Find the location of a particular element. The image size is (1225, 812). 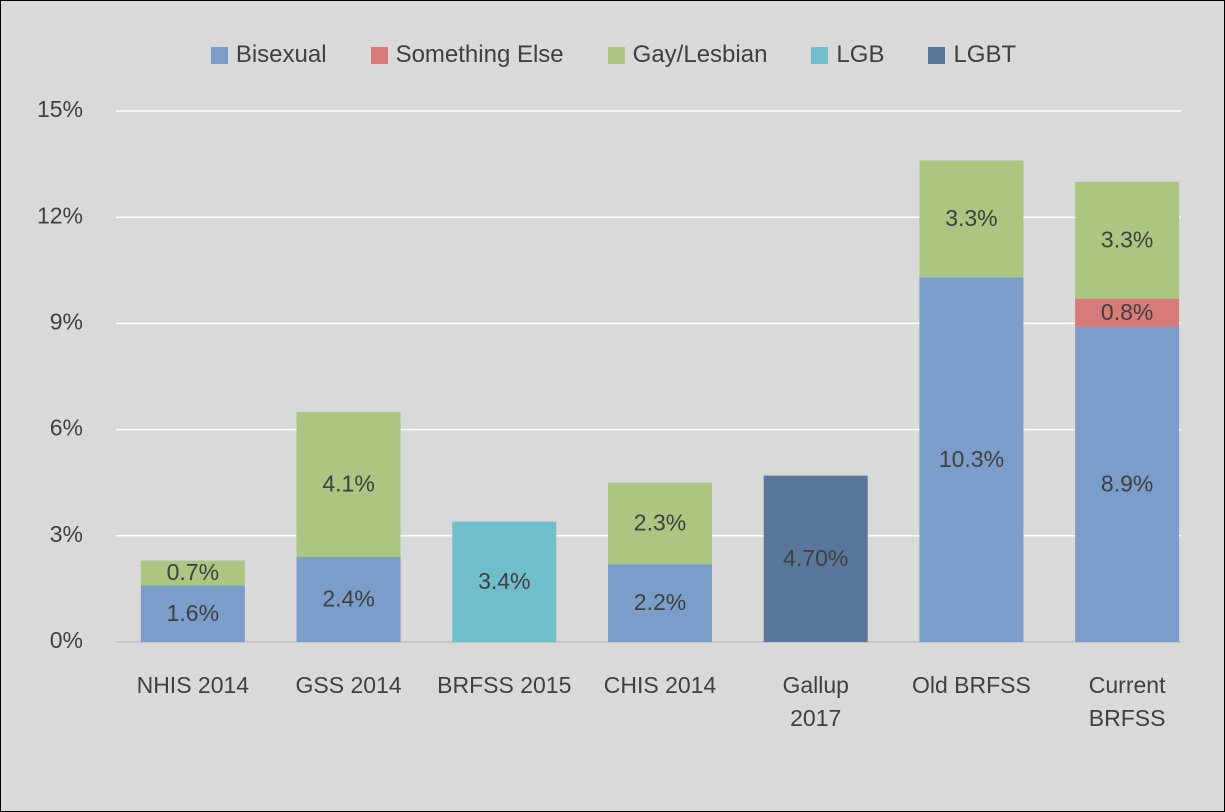

x-tick-label: Current BRFSS is located at coordinates (1127, 701).